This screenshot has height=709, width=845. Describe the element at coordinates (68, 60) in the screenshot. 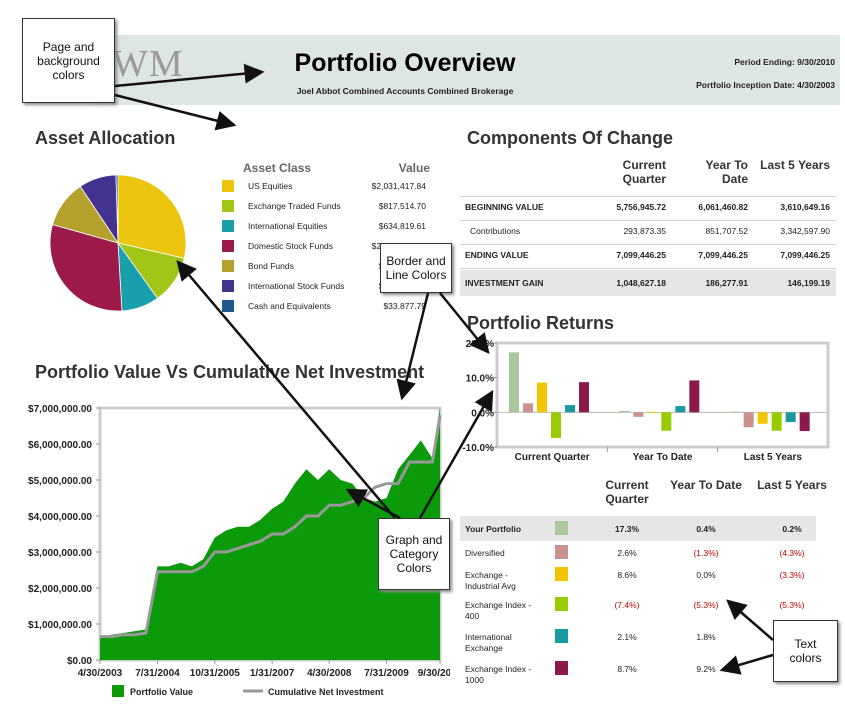

I see `callout: Page and background colors` at that location.